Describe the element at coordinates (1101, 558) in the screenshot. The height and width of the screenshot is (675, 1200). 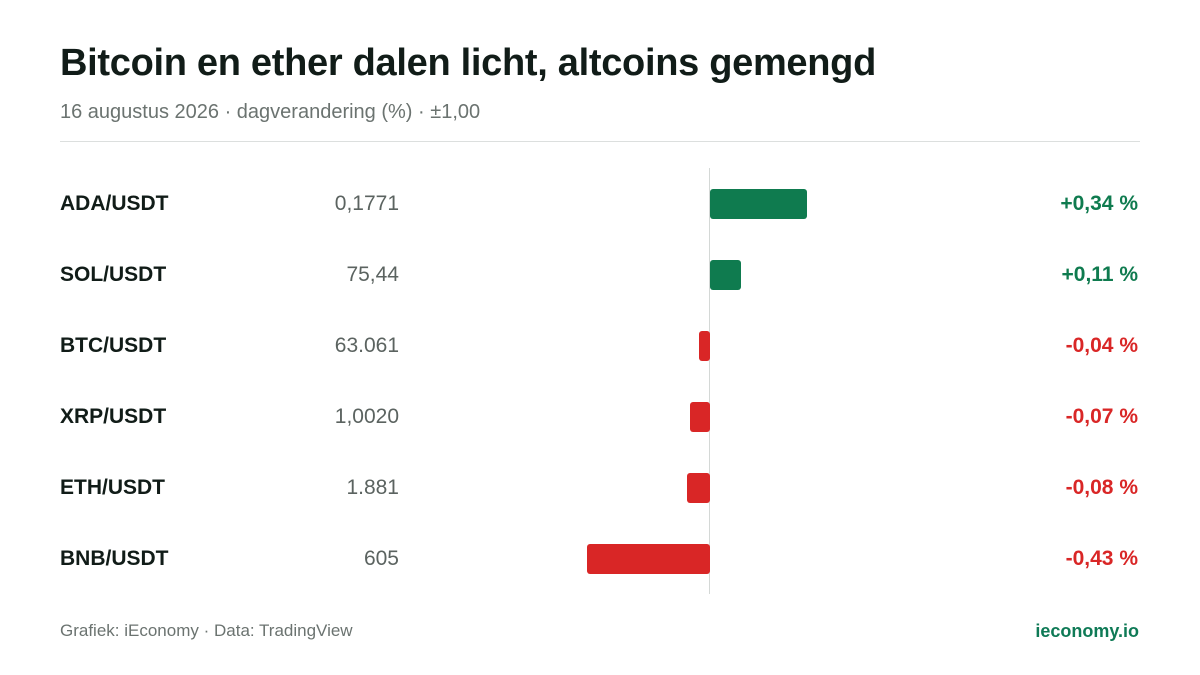
I see `change-label: -0,43 %` at that location.